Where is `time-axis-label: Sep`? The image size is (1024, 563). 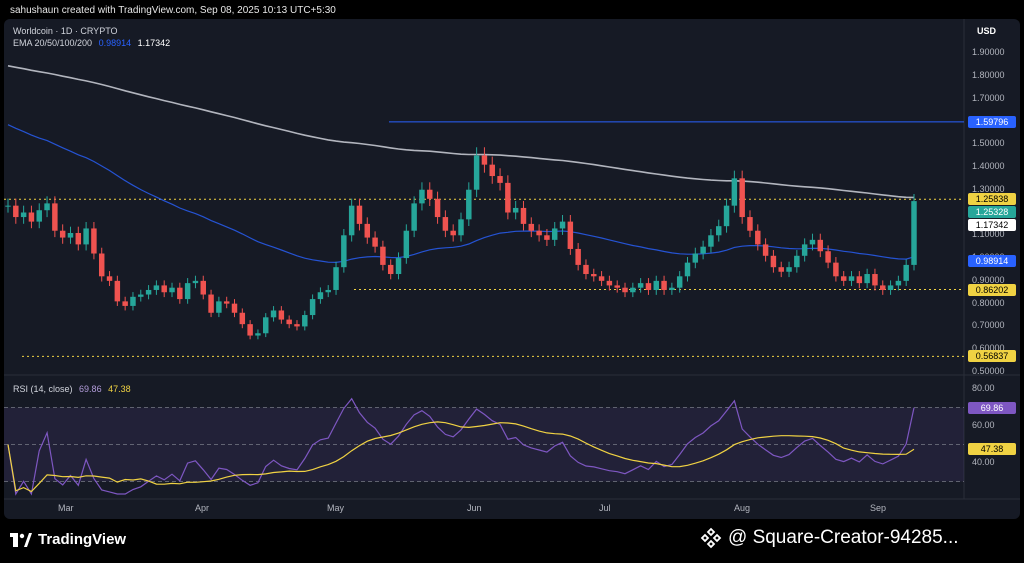 time-axis-label: Sep is located at coordinates (878, 508).